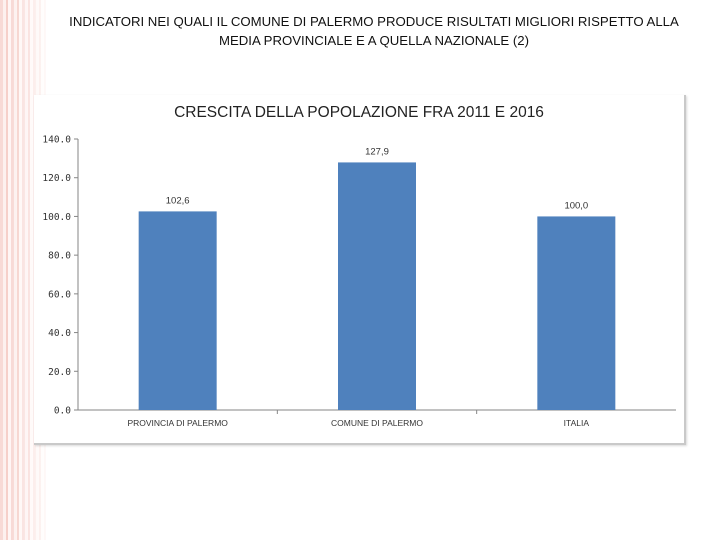  I want to click on x-tick-label: ITALIA, so click(577, 423).